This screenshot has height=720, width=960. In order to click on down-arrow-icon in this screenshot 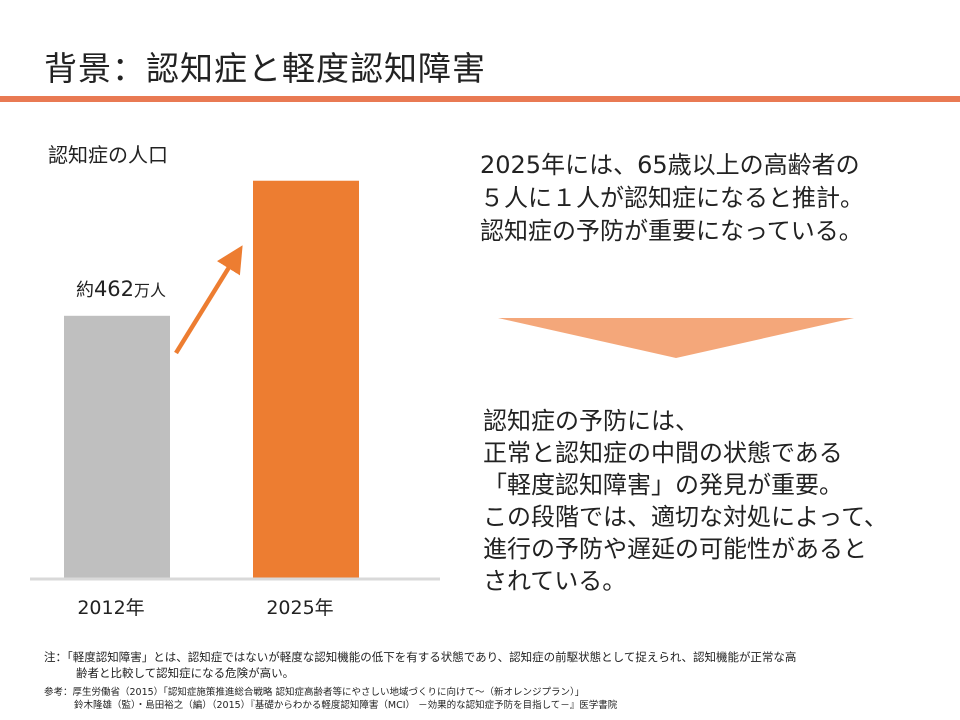, I will do `click(676, 338)`.